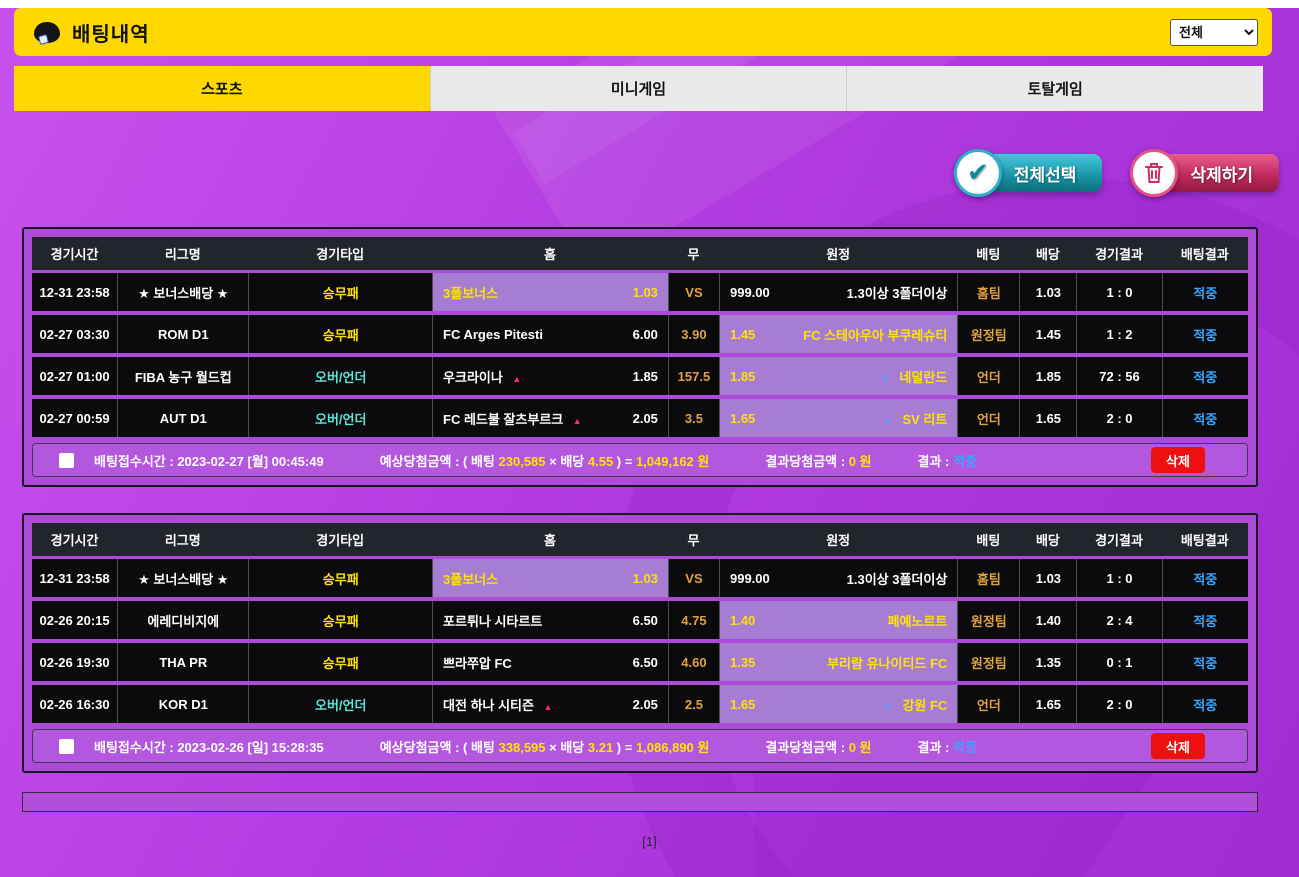 The height and width of the screenshot is (877, 1299). I want to click on draw-odds: 4.75, so click(693, 620).